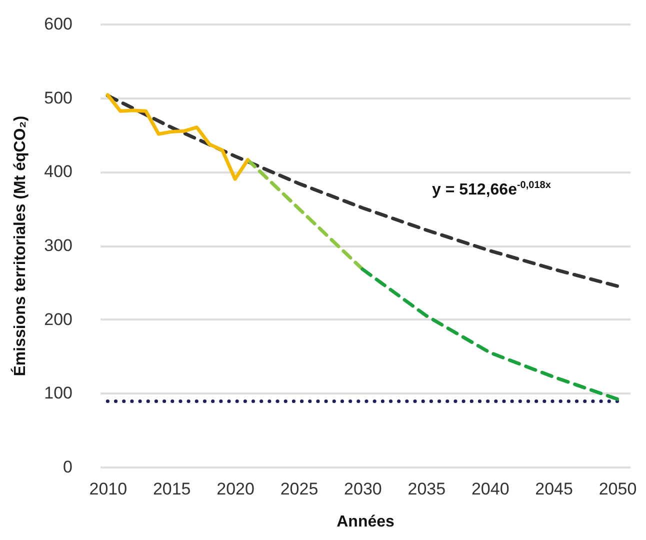  Describe the element at coordinates (365, 522) in the screenshot. I see `x-axis-title: Années` at that location.